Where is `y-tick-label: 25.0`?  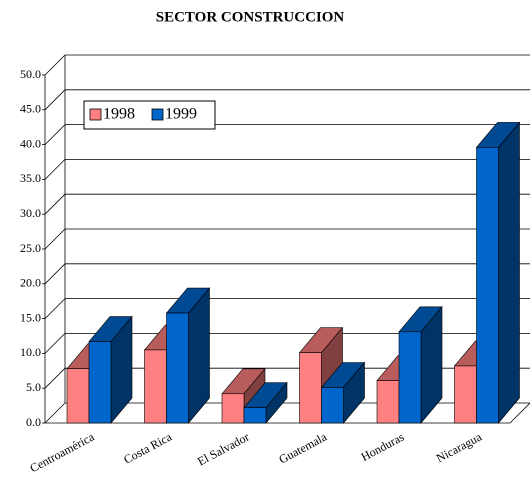
y-tick-label: 25.0 is located at coordinates (30, 248).